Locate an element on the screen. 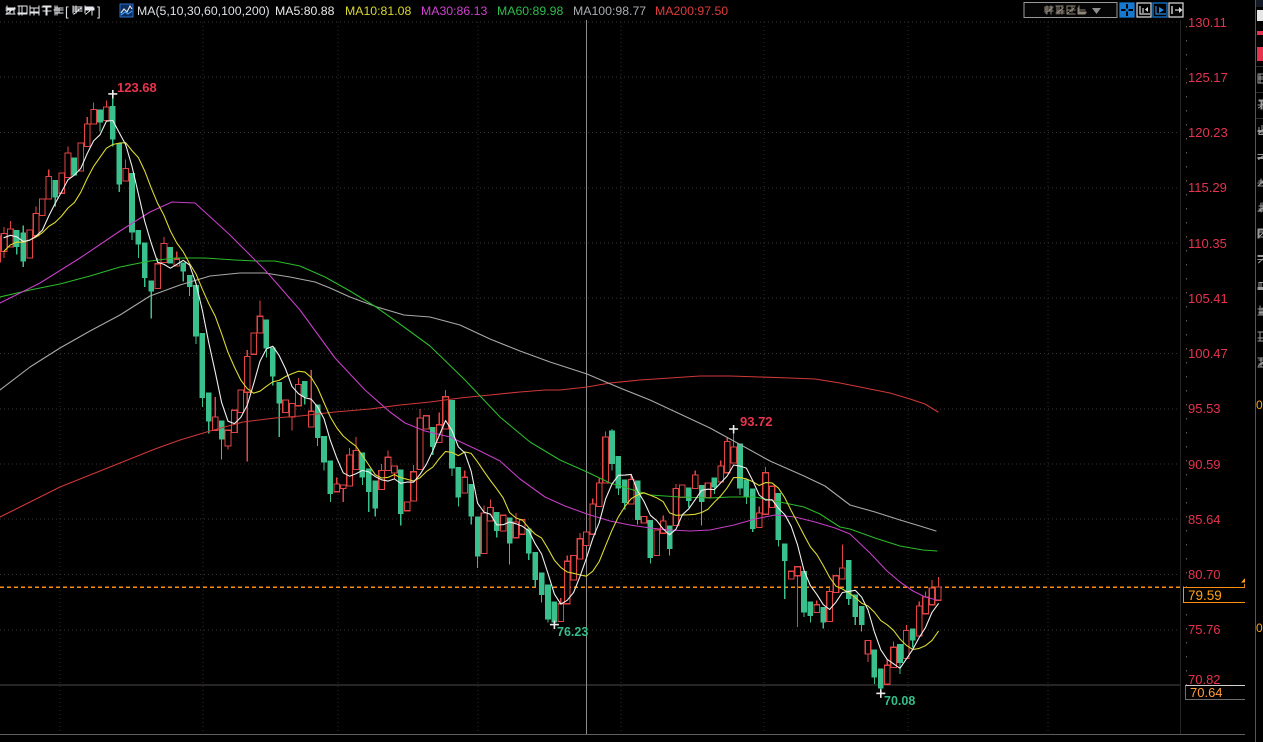  svg-text: MA(5,10,30,60,100,200) is located at coordinates (203, 11).